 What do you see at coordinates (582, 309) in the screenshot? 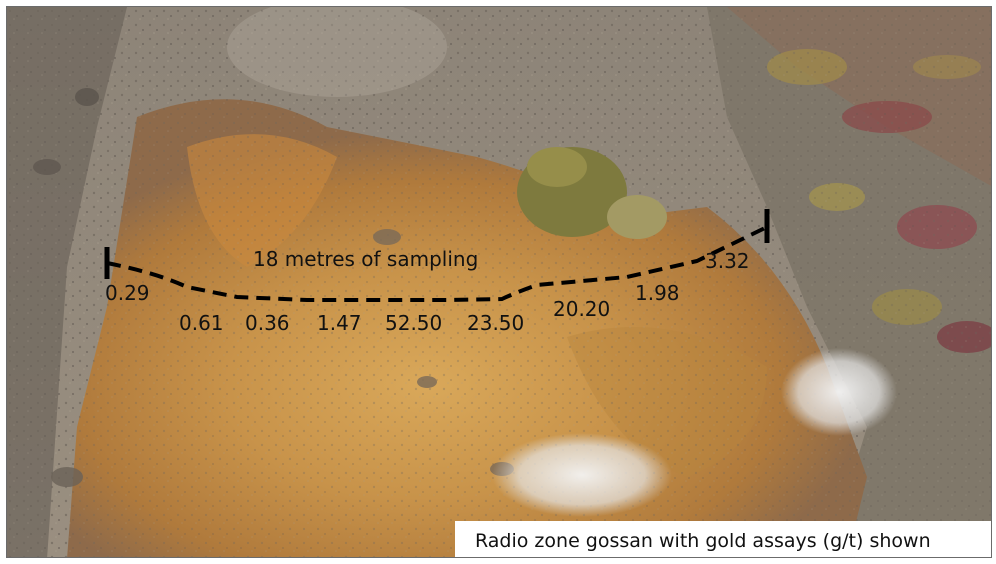
I see `assay-value-7: 20.20` at bounding box center [582, 309].